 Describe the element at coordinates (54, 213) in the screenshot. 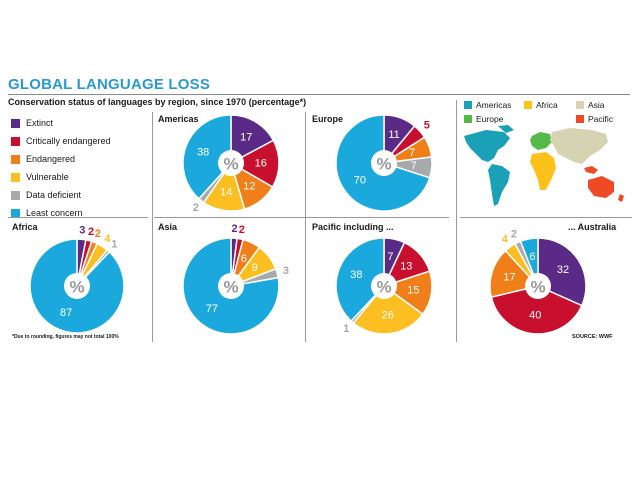

I see `legend-label: Least concern` at that location.